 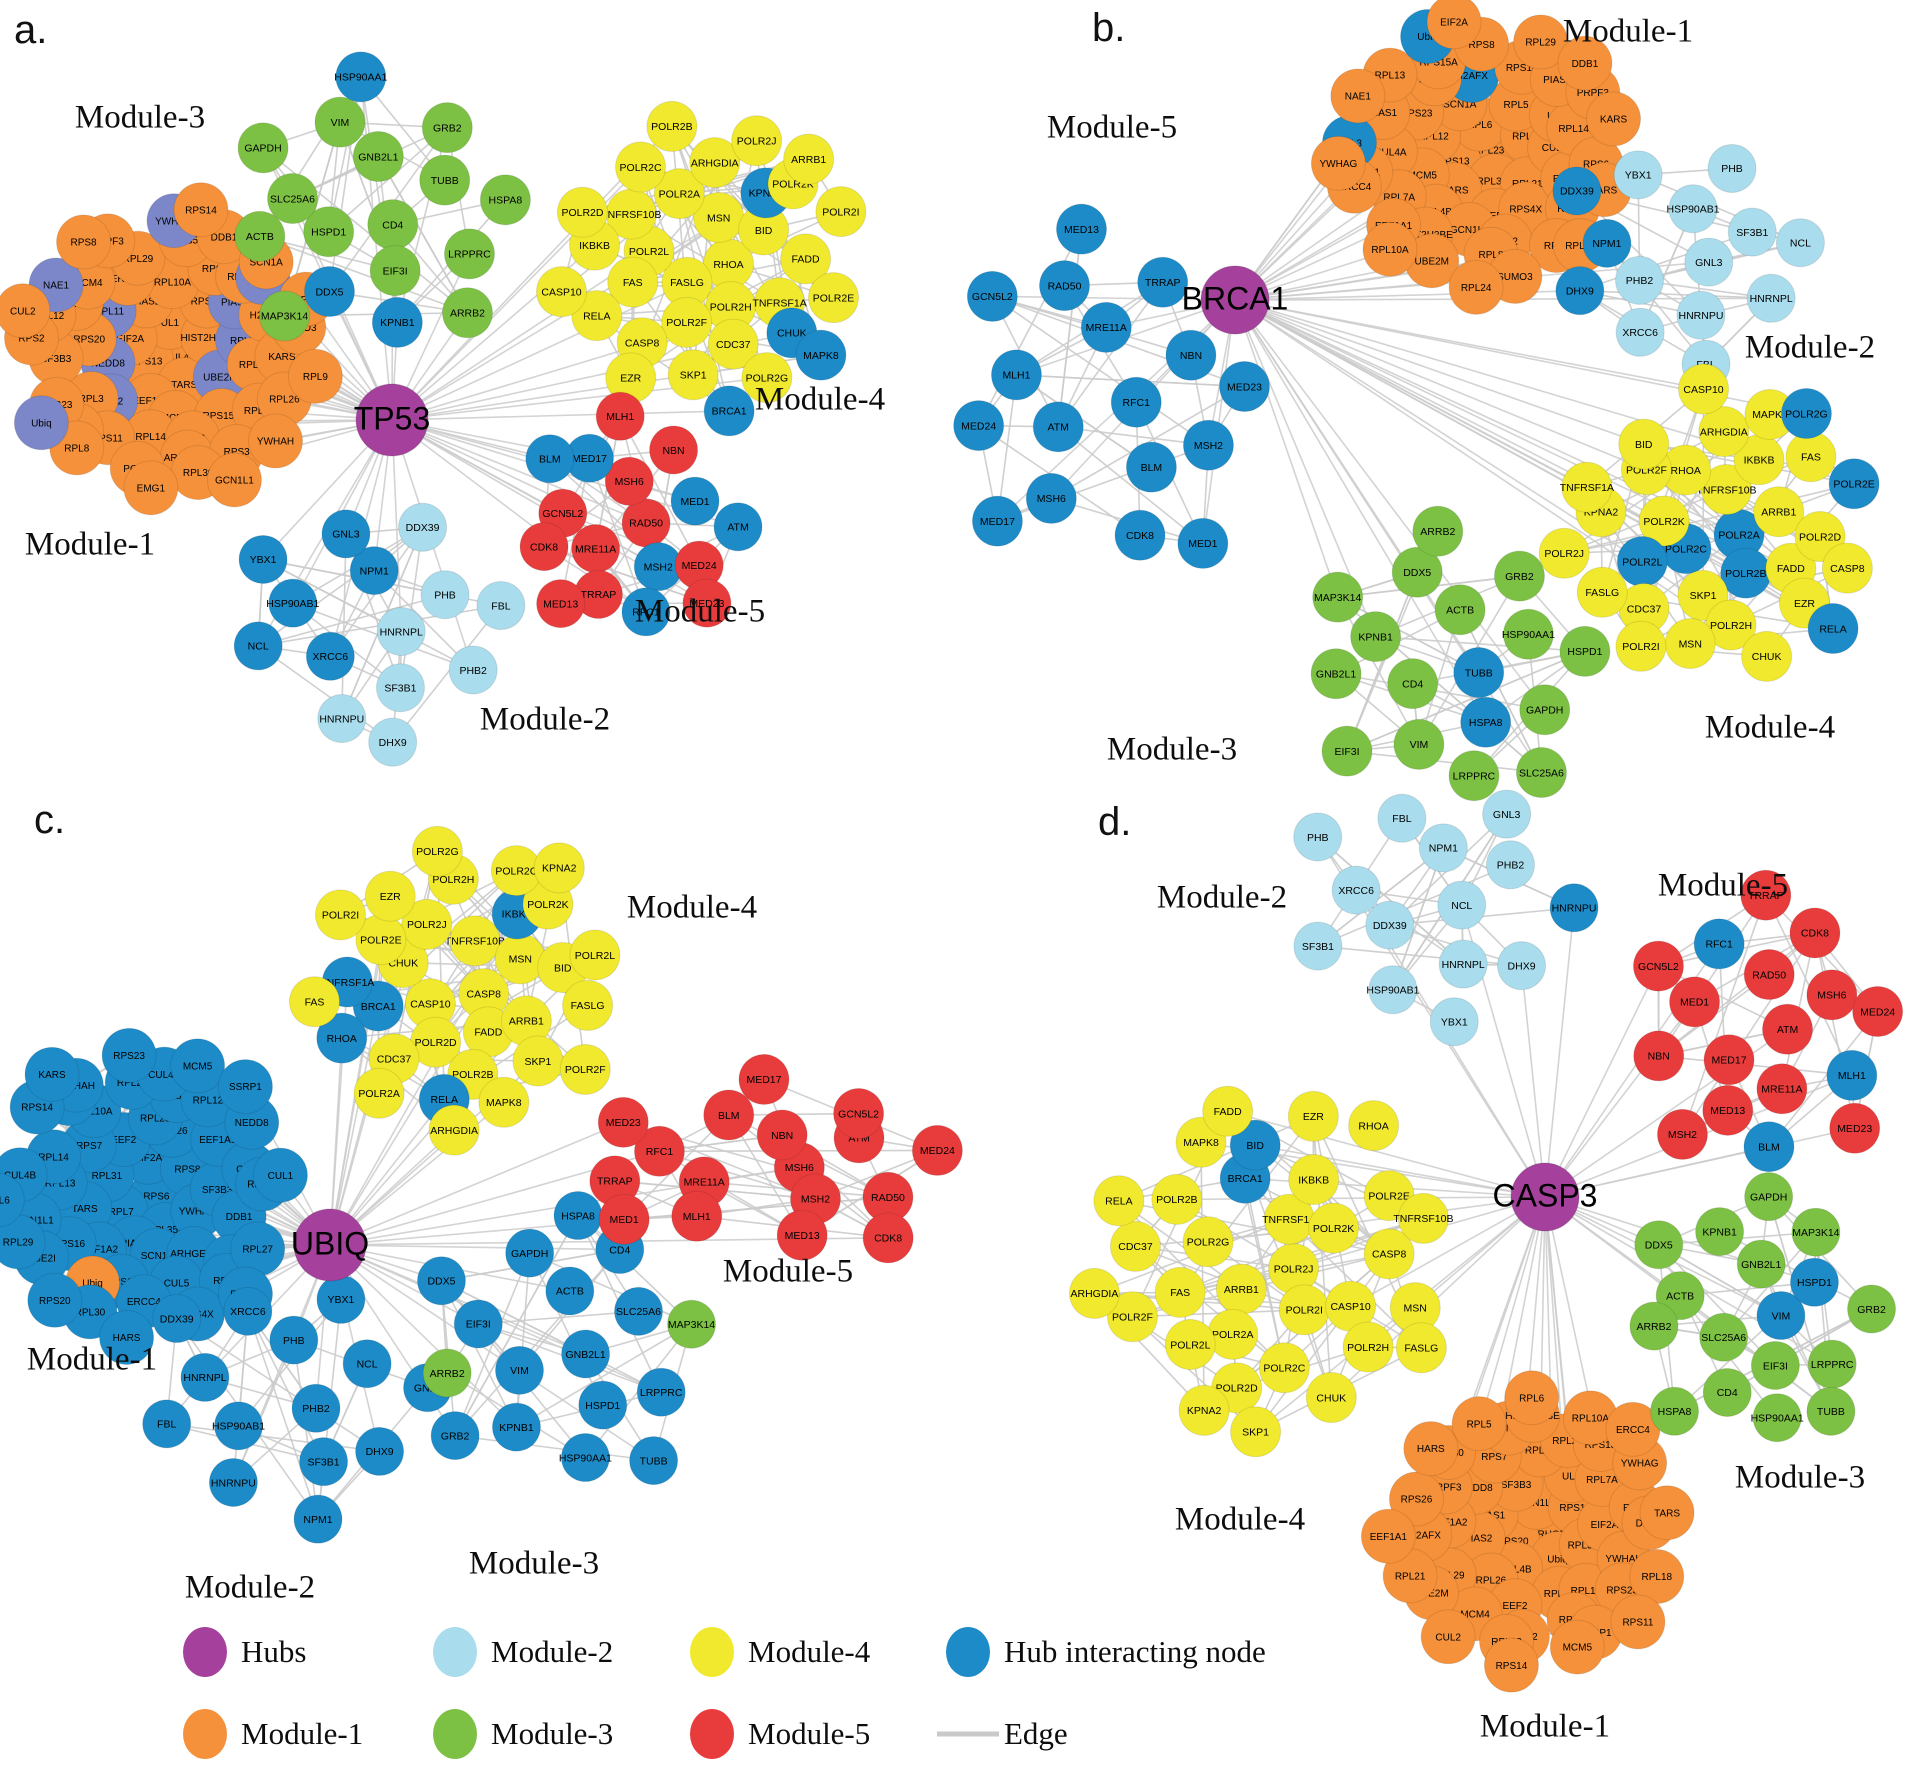 What do you see at coordinates (1314, 1180) in the screenshot?
I see `node-IKBKB: IKBKB` at bounding box center [1314, 1180].